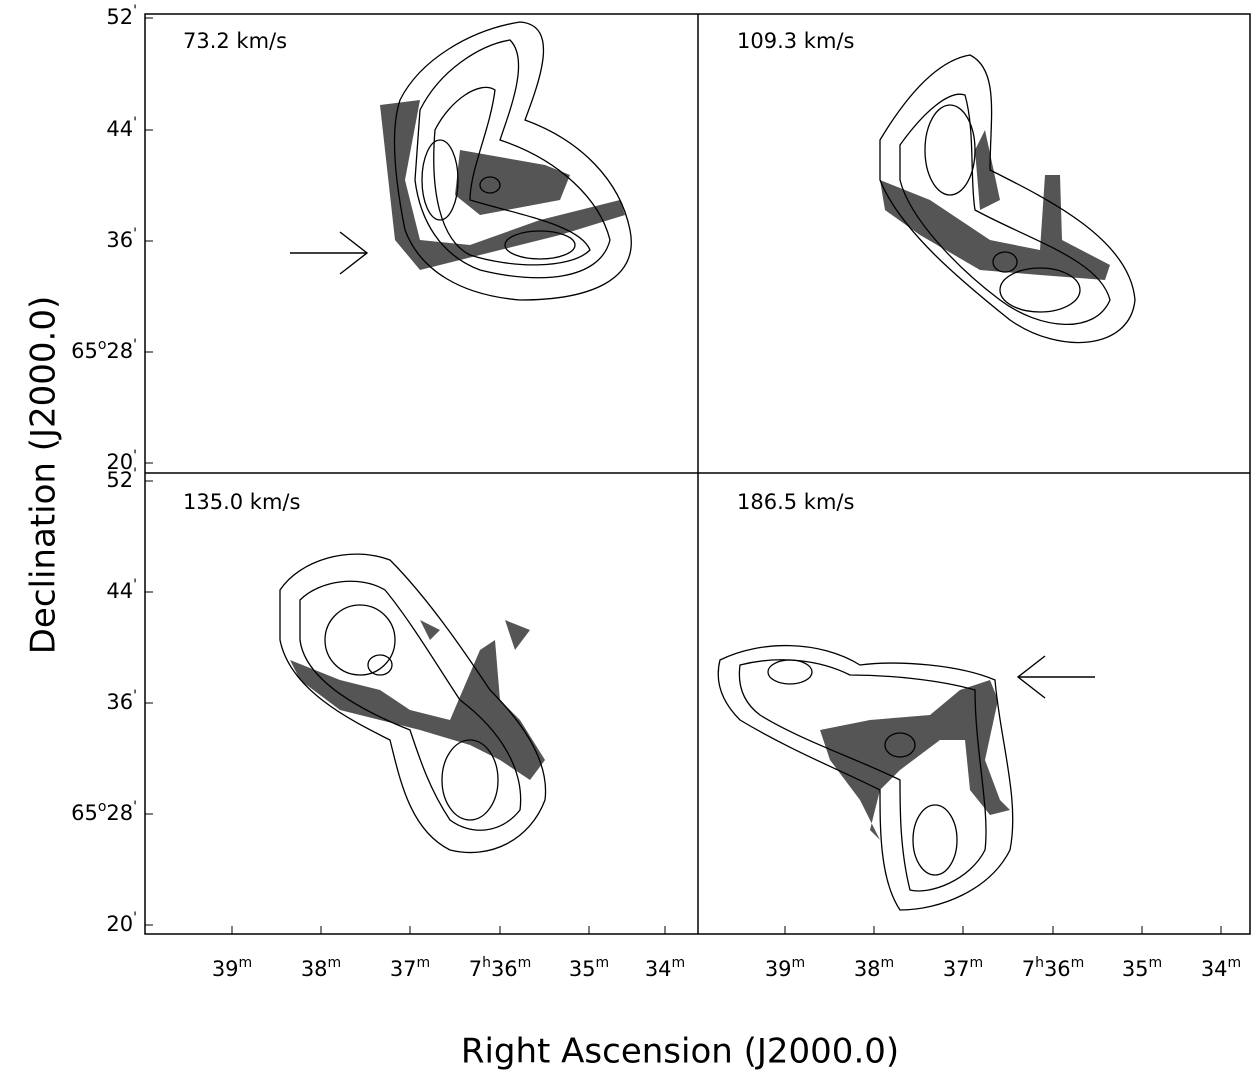  I want to click on panel-label: 73.2 km/s, so click(235, 41).